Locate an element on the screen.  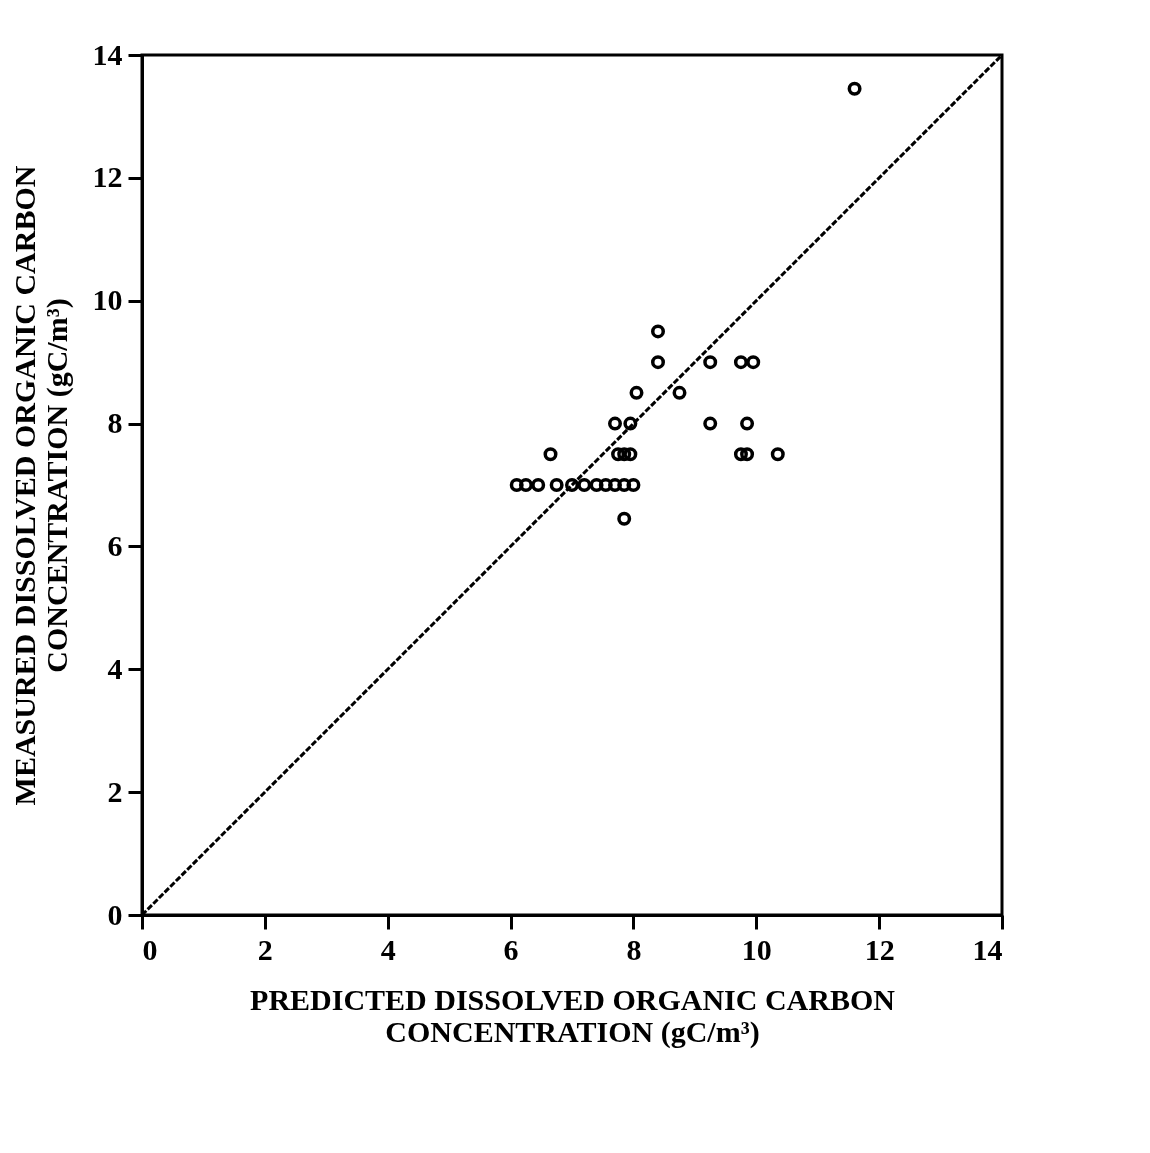
x-tick-label: 4 is located at coordinates (388, 949).